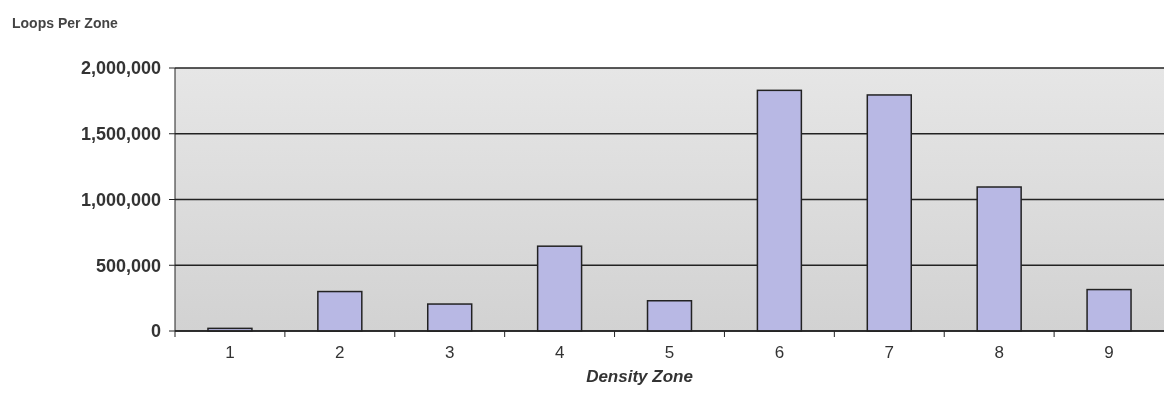 Image resolution: width=1172 pixels, height=411 pixels. I want to click on y-tick-label: 2,000,000, so click(120, 68).